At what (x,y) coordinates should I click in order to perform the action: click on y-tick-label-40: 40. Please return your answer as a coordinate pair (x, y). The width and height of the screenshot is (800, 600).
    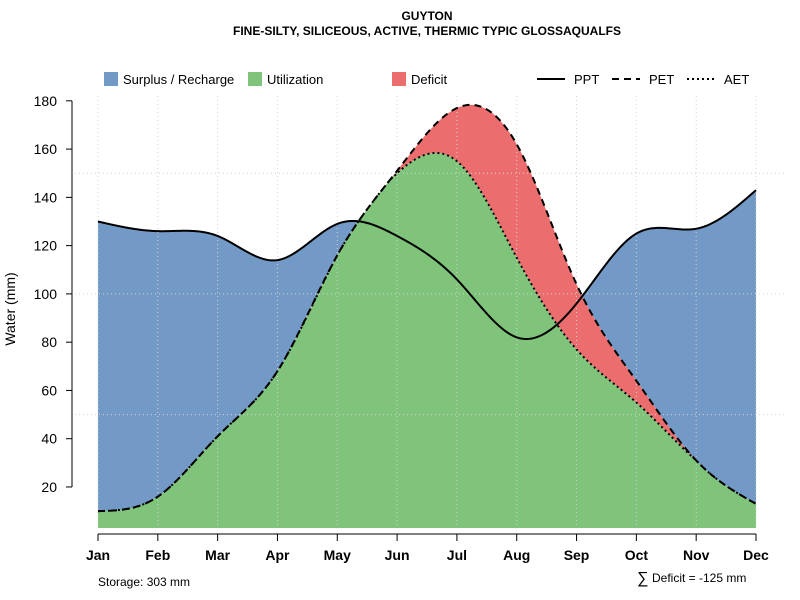
    Looking at the image, I should click on (49, 439).